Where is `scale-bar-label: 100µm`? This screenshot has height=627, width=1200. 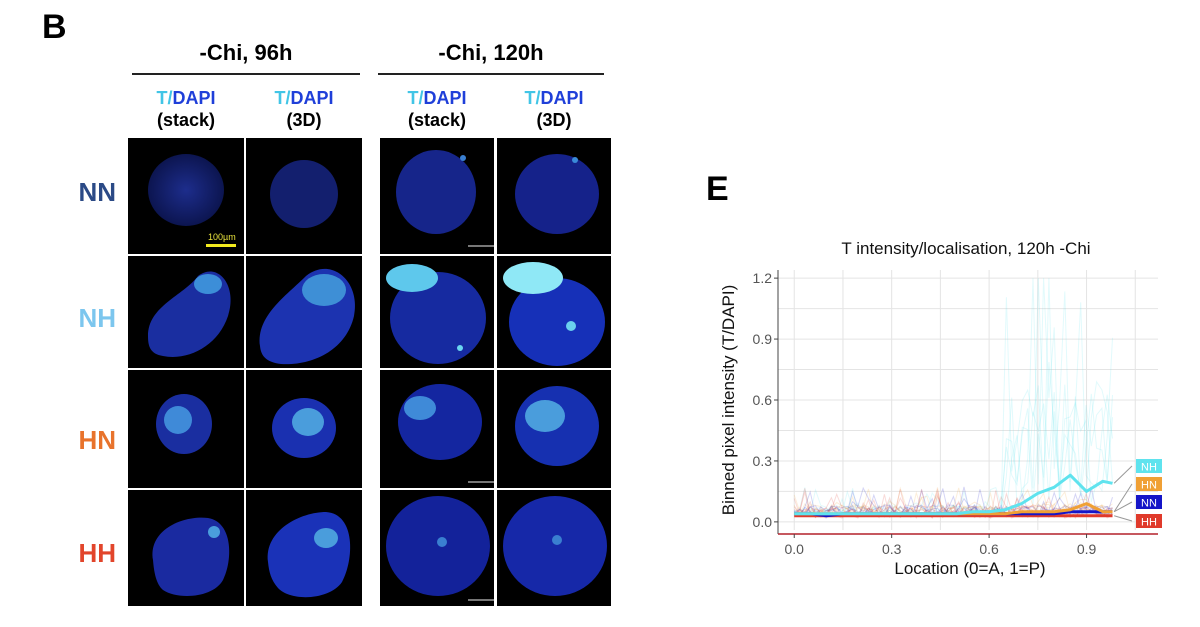 scale-bar-label: 100µm is located at coordinates (222, 237).